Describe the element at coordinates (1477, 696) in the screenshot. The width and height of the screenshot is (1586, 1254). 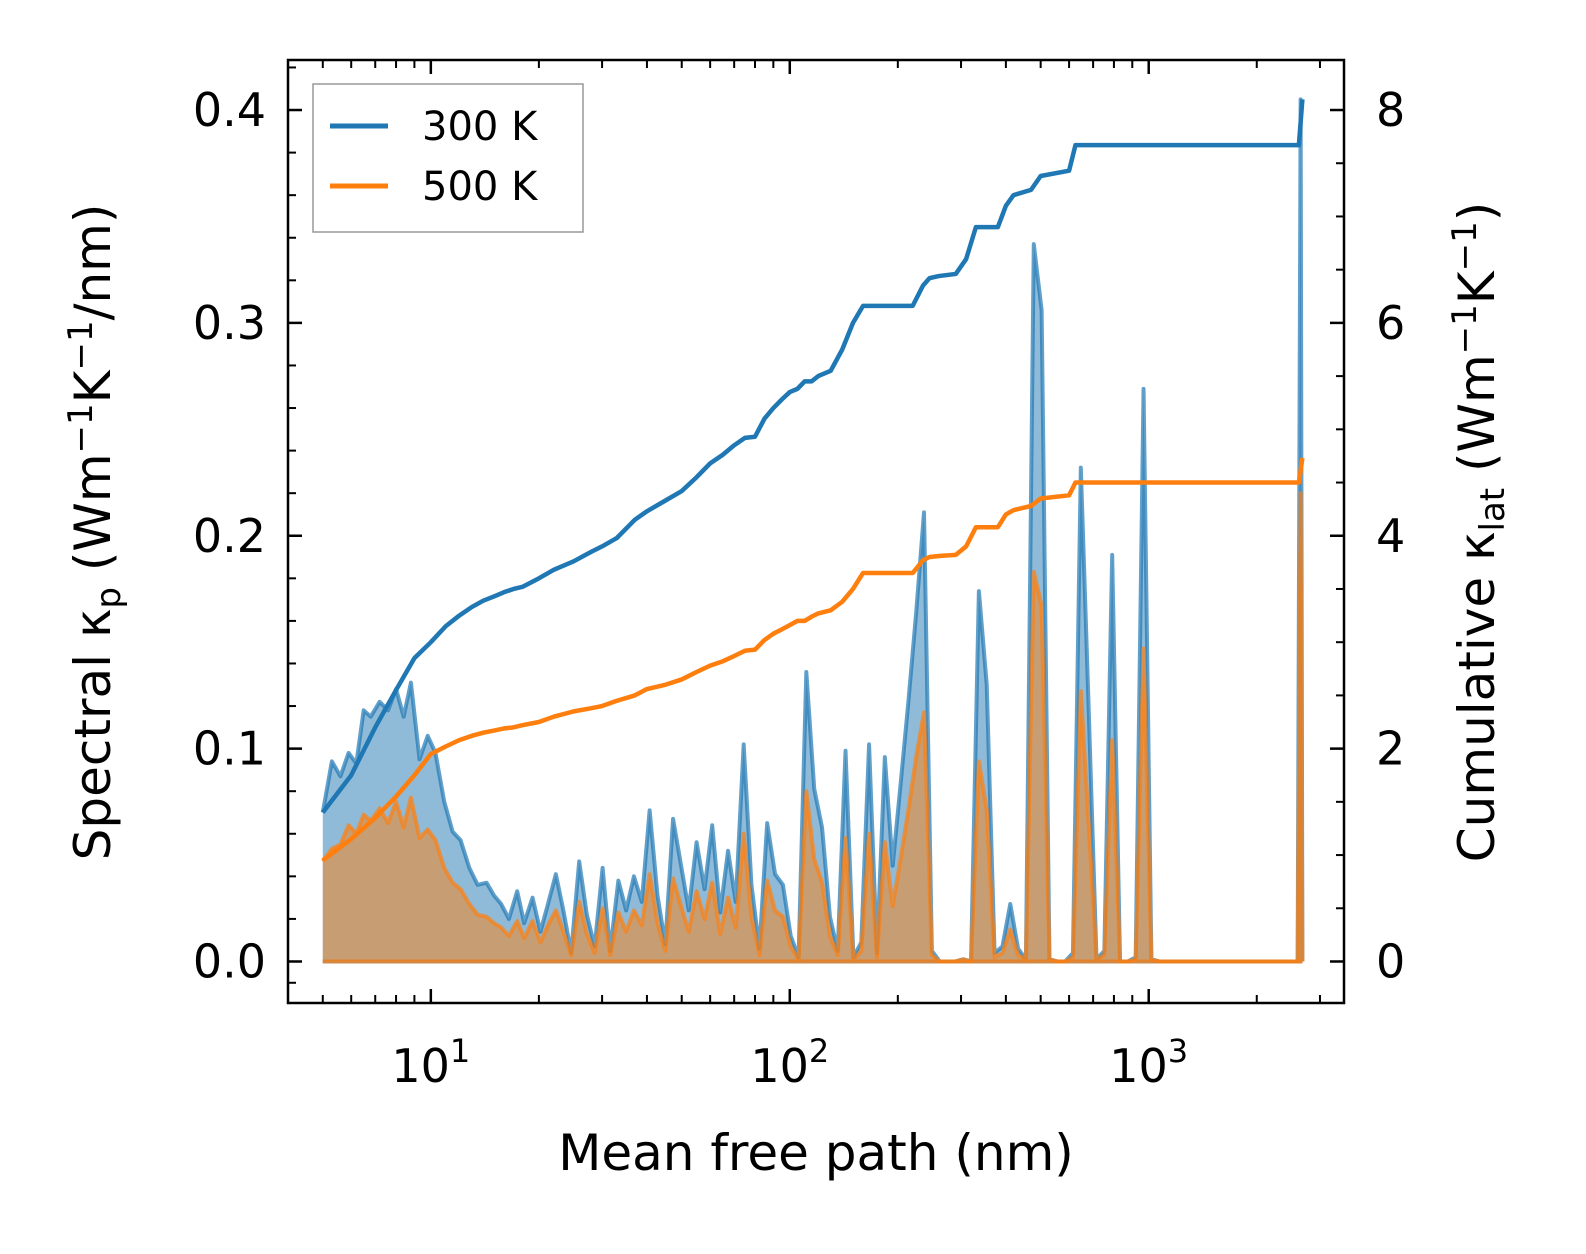
I see `y-right-label-prefix: Cumulative κ` at that location.